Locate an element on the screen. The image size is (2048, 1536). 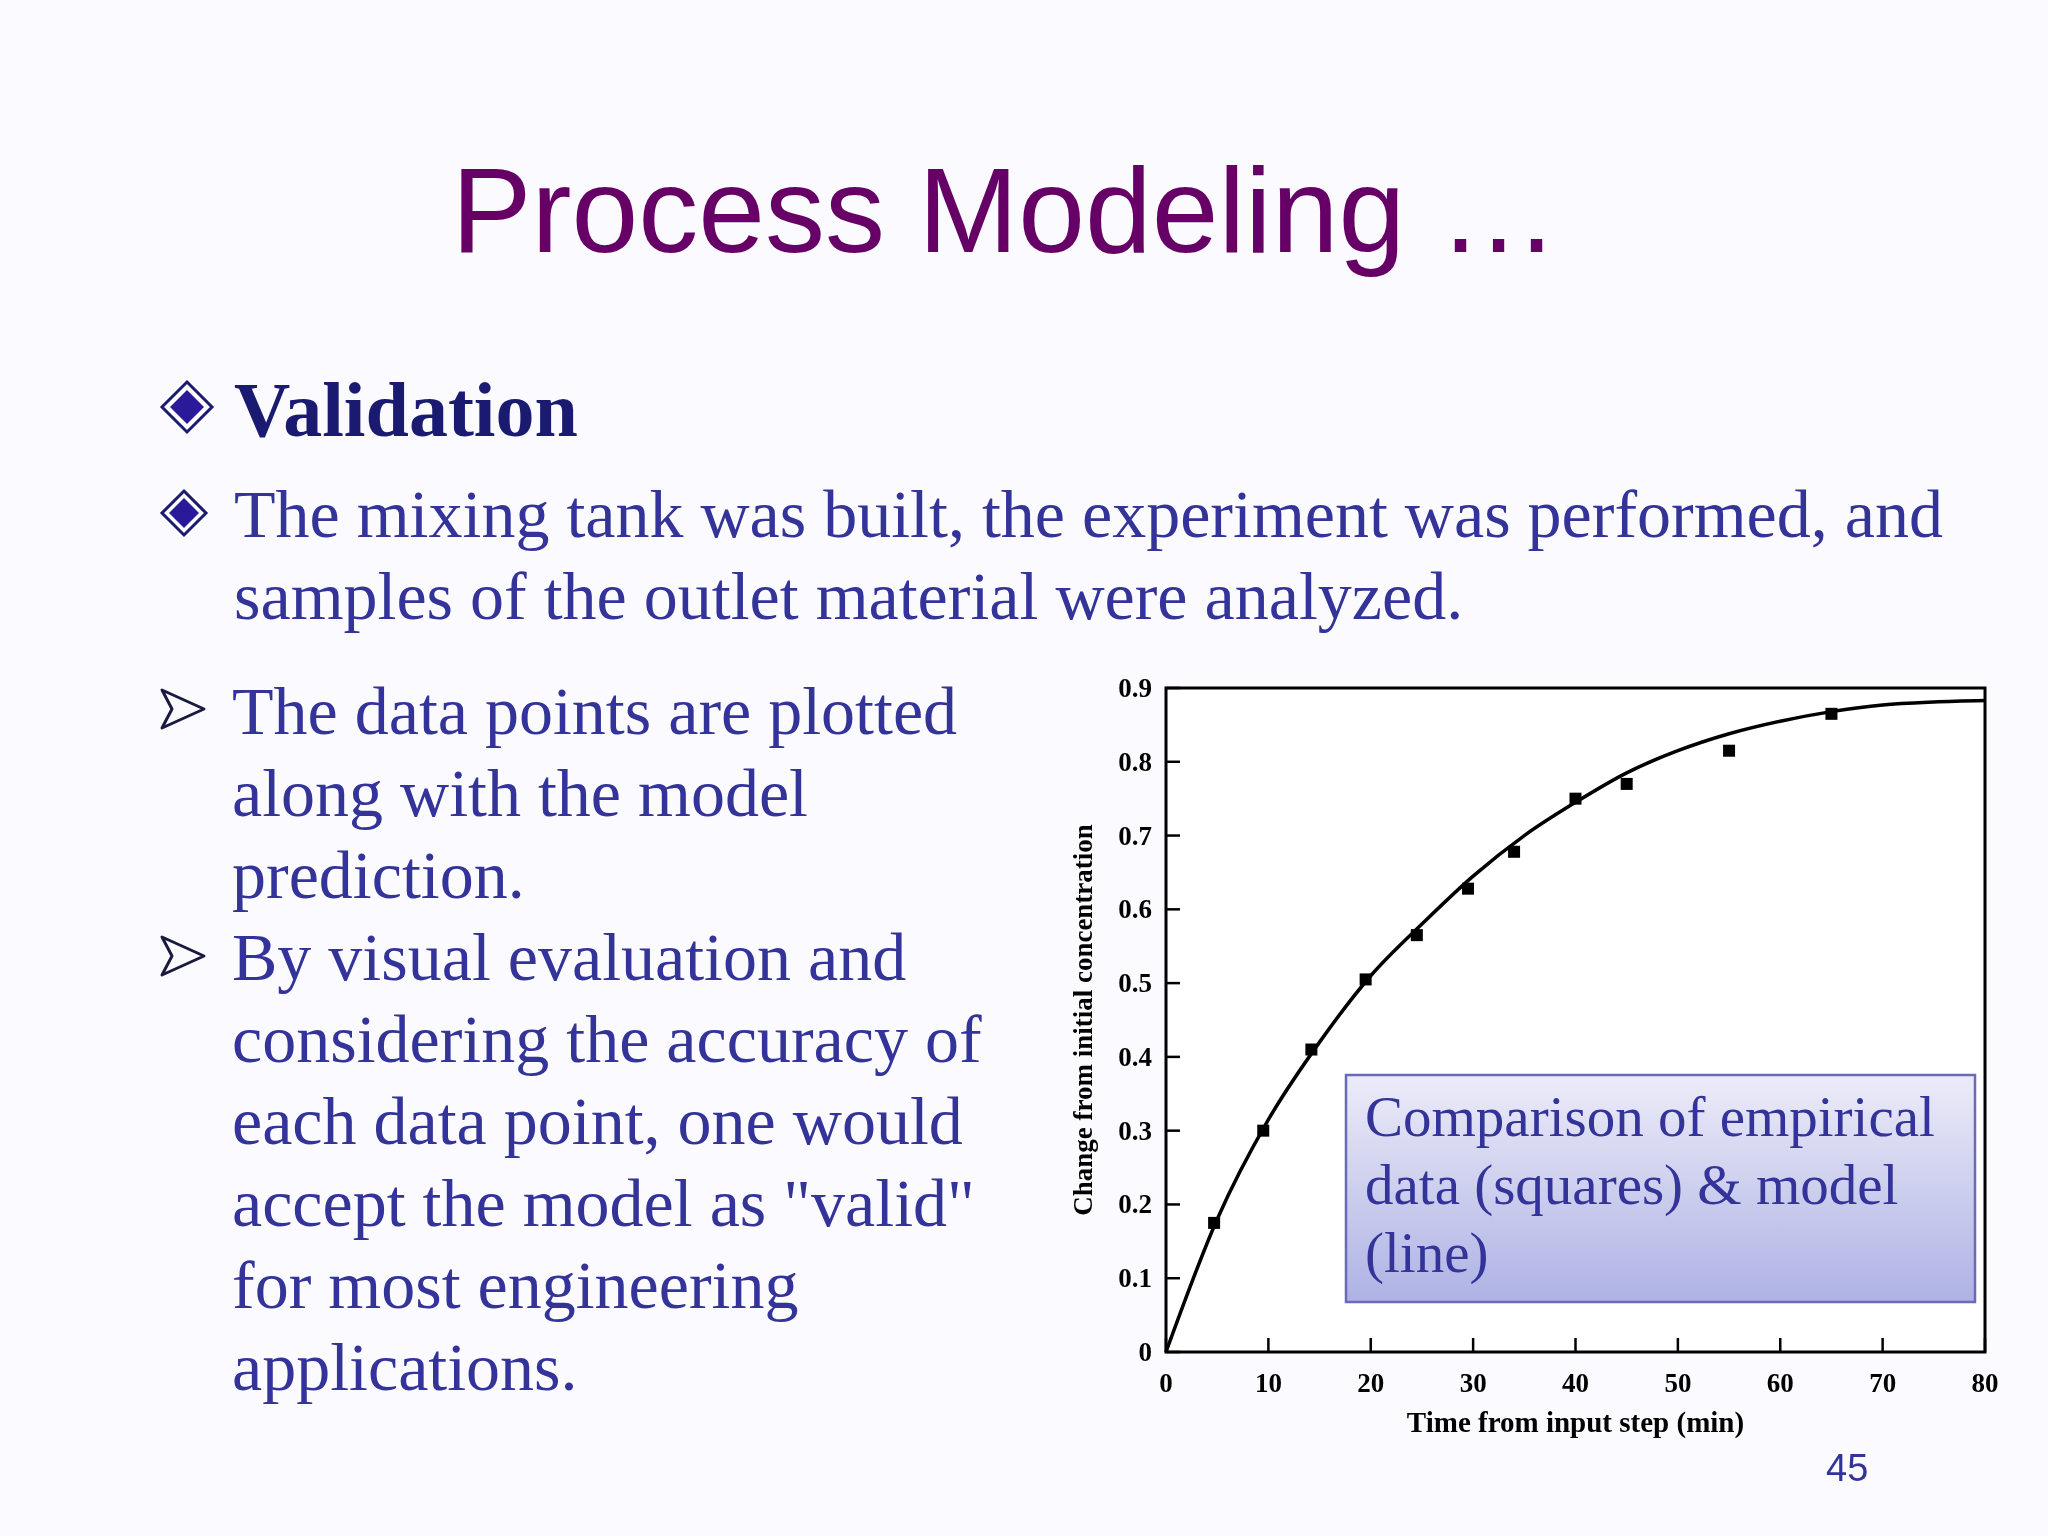
y-tick-label: 0.4 is located at coordinates (1135, 1056).